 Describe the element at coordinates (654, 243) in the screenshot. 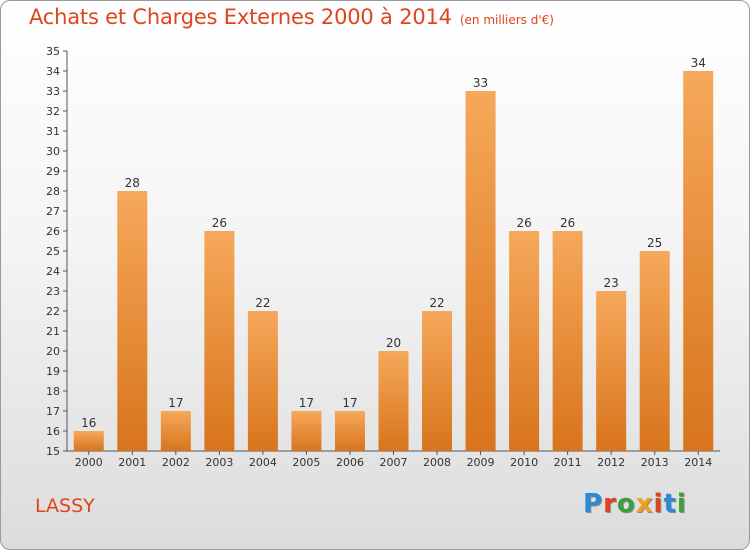

I see `value-label: 25` at that location.